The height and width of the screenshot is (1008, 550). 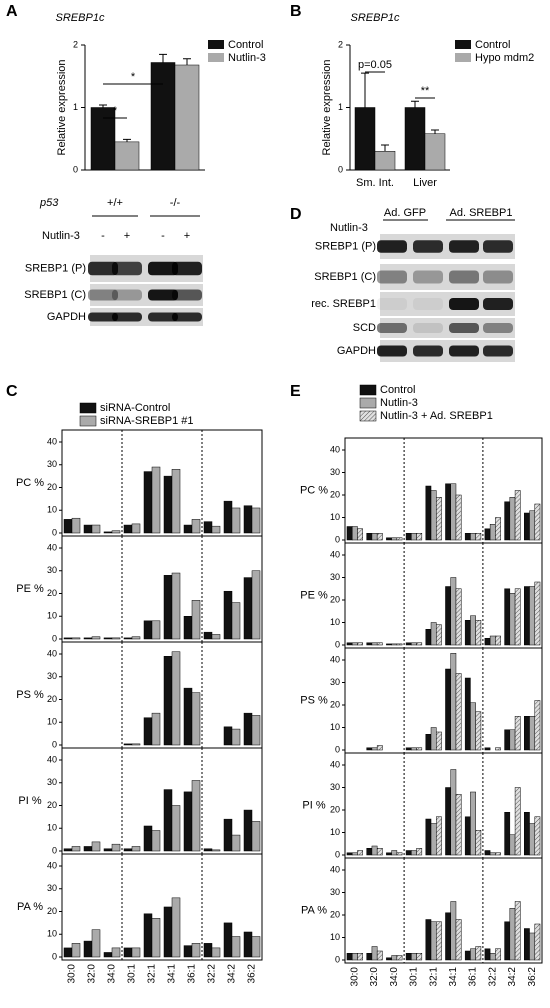 I want to click on y-axis-label: PE %, so click(x=314, y=595).